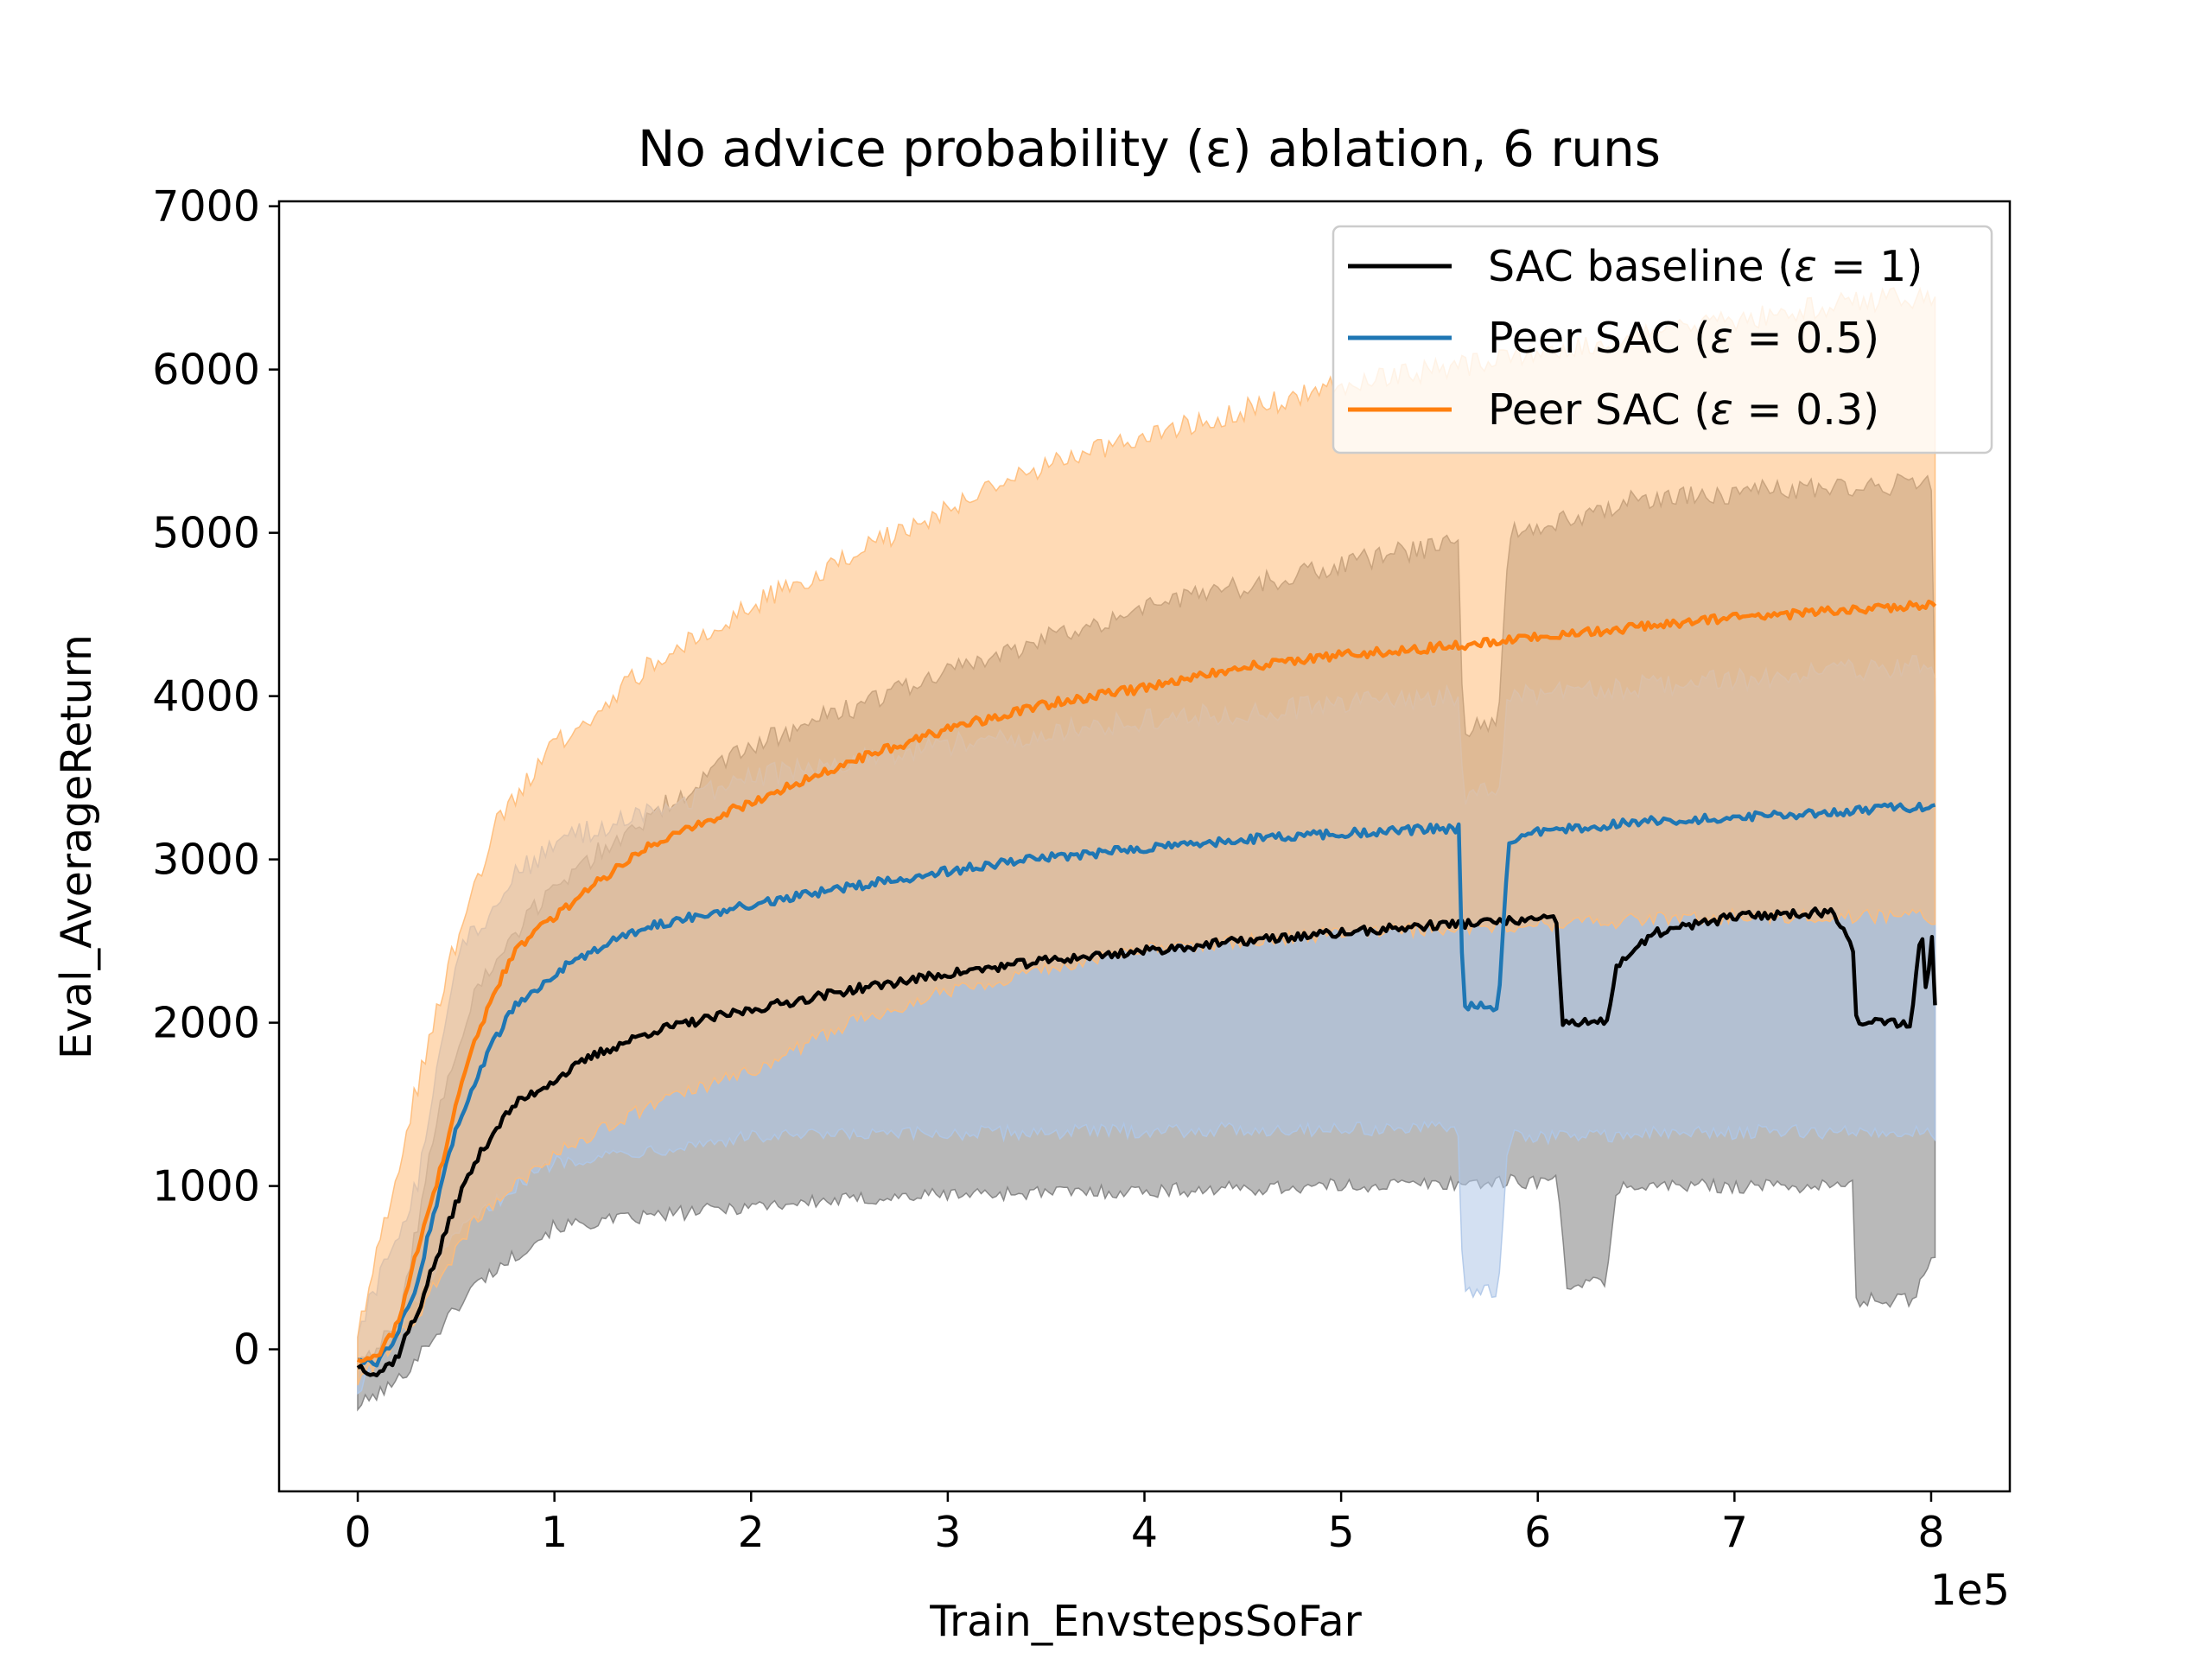 This screenshot has width=2212, height=1659. Describe the element at coordinates (1341, 1532) in the screenshot. I see `x-tick-label: 5` at that location.